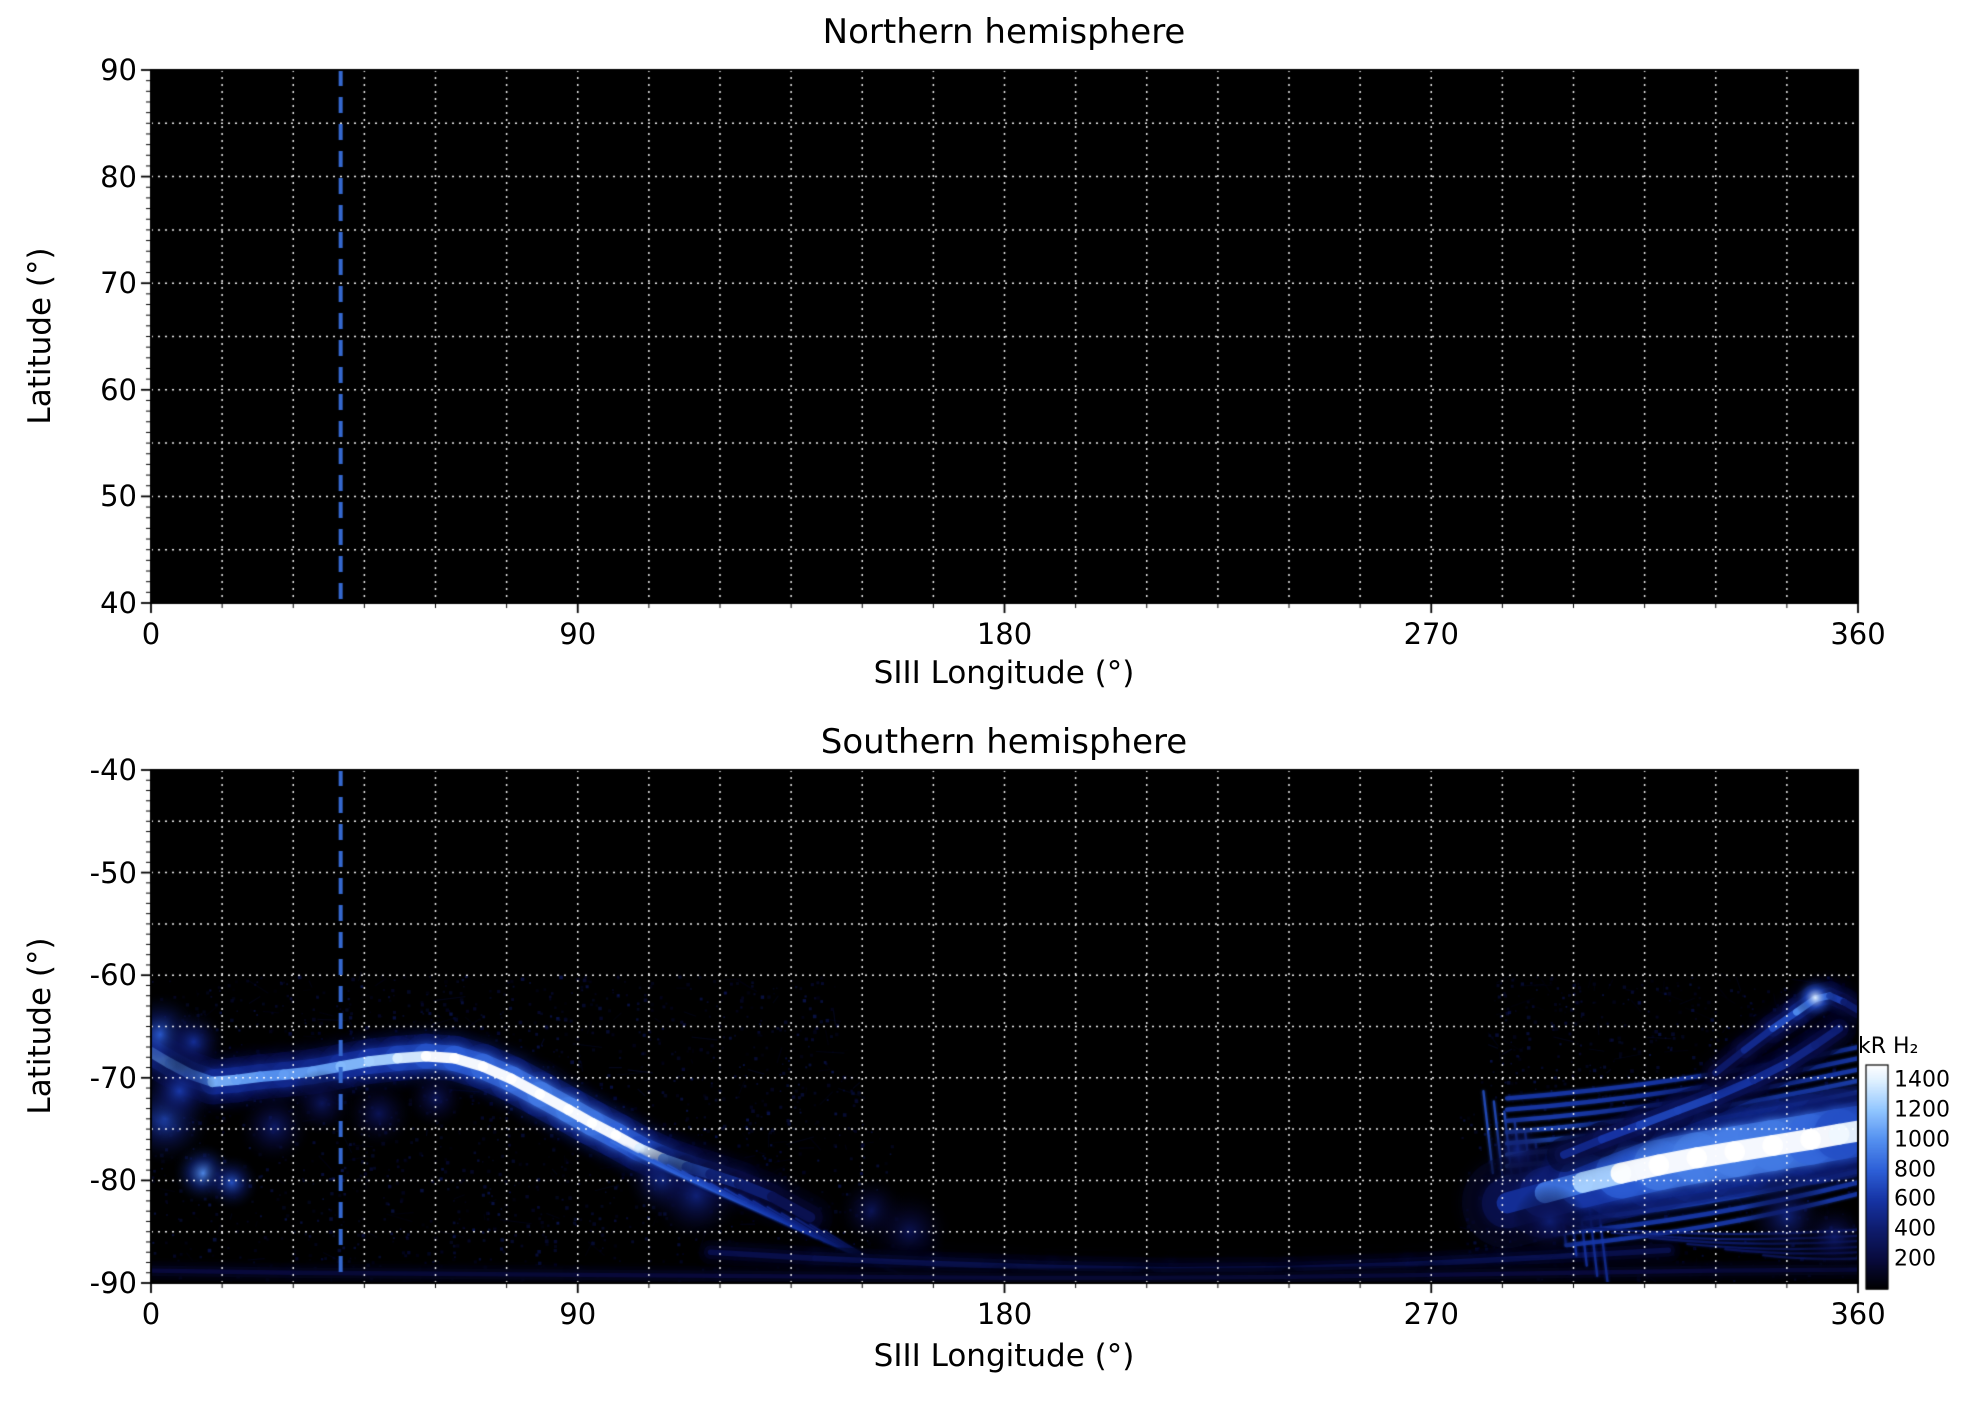 This screenshot has height=1423, width=1983. Describe the element at coordinates (1888, 1046) in the screenshot. I see `colorbar-label: kR H₂` at that location.